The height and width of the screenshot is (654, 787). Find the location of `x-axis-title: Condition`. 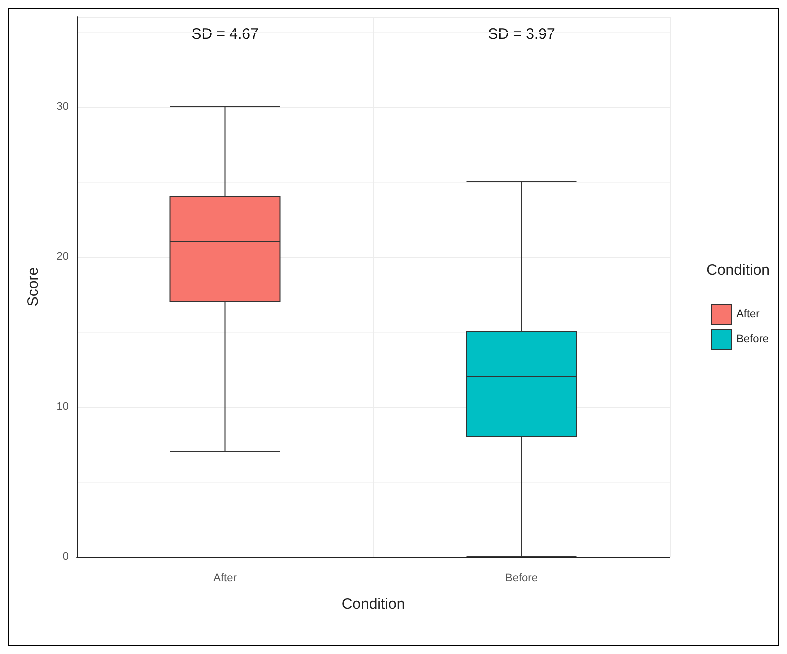

x-axis-title: Condition is located at coordinates (374, 604).